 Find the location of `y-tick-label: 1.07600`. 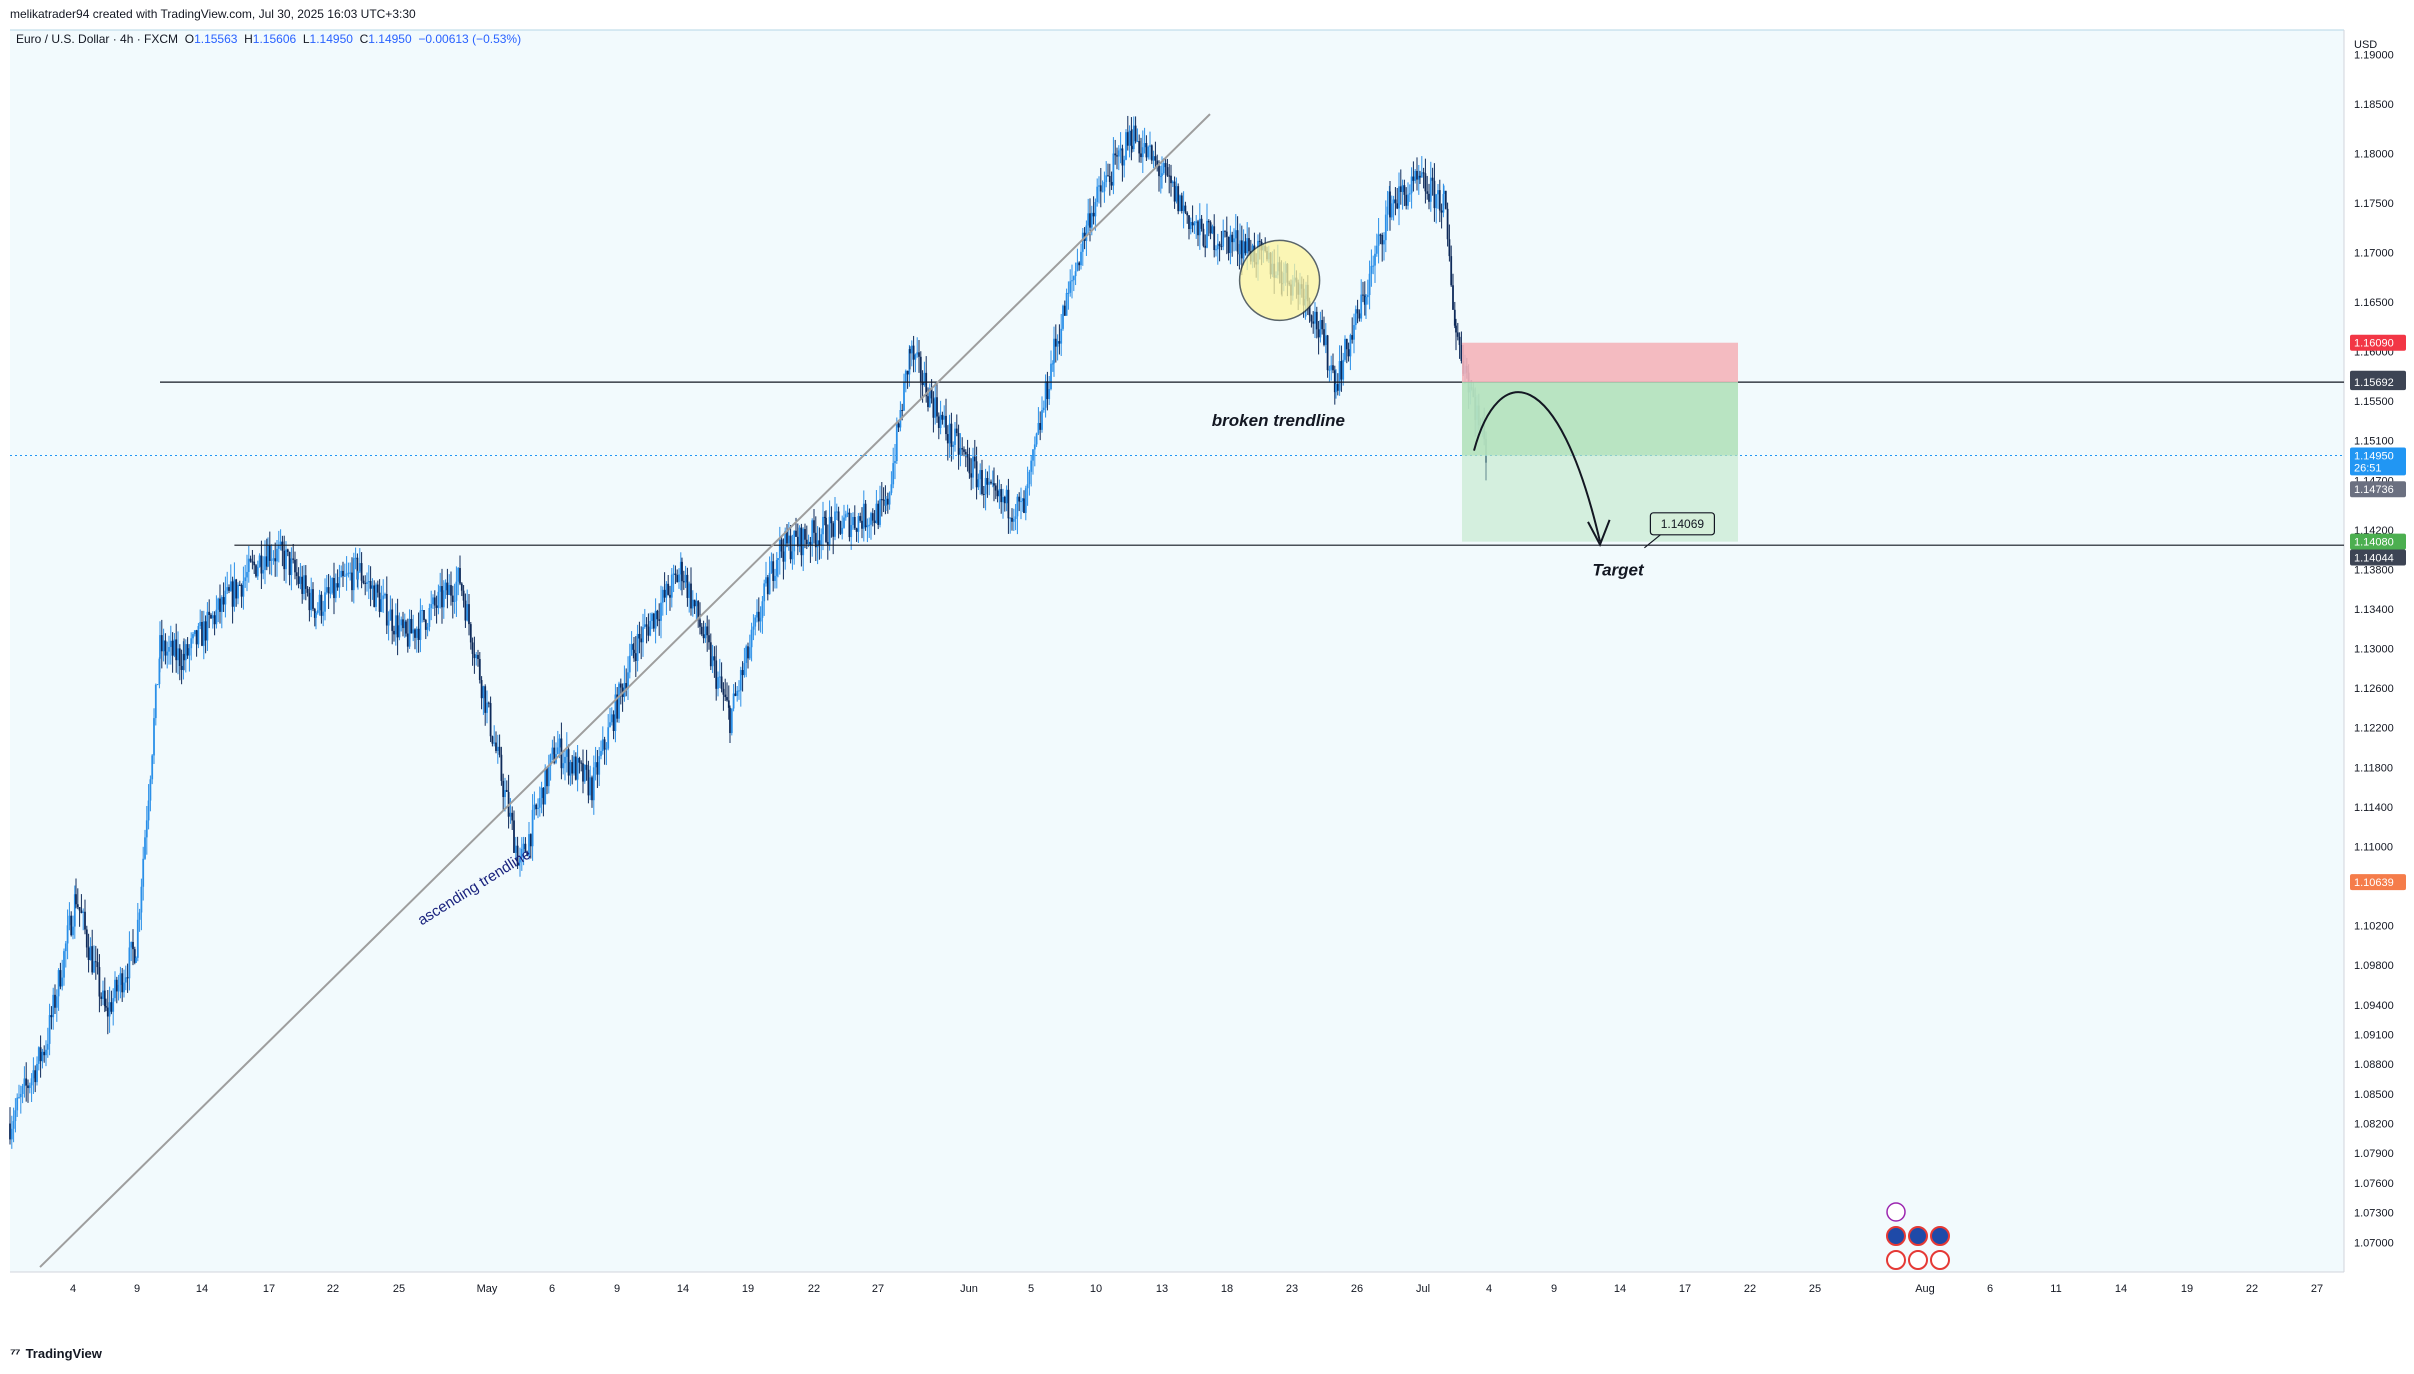

y-tick-label: 1.07600 is located at coordinates (2374, 1184).